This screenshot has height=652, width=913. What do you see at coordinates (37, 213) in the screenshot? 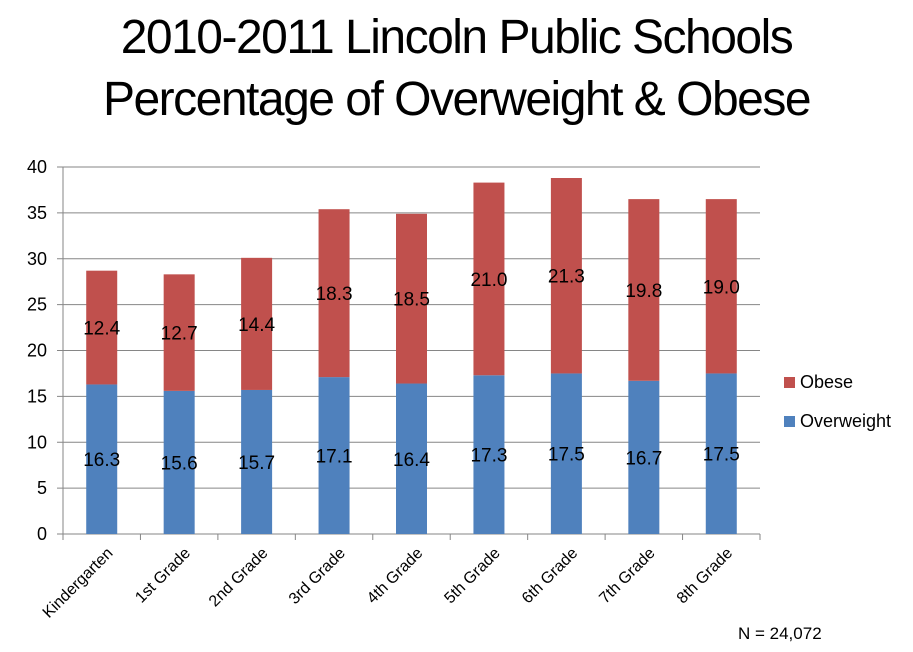
I see `y-tick-label: 35` at bounding box center [37, 213].